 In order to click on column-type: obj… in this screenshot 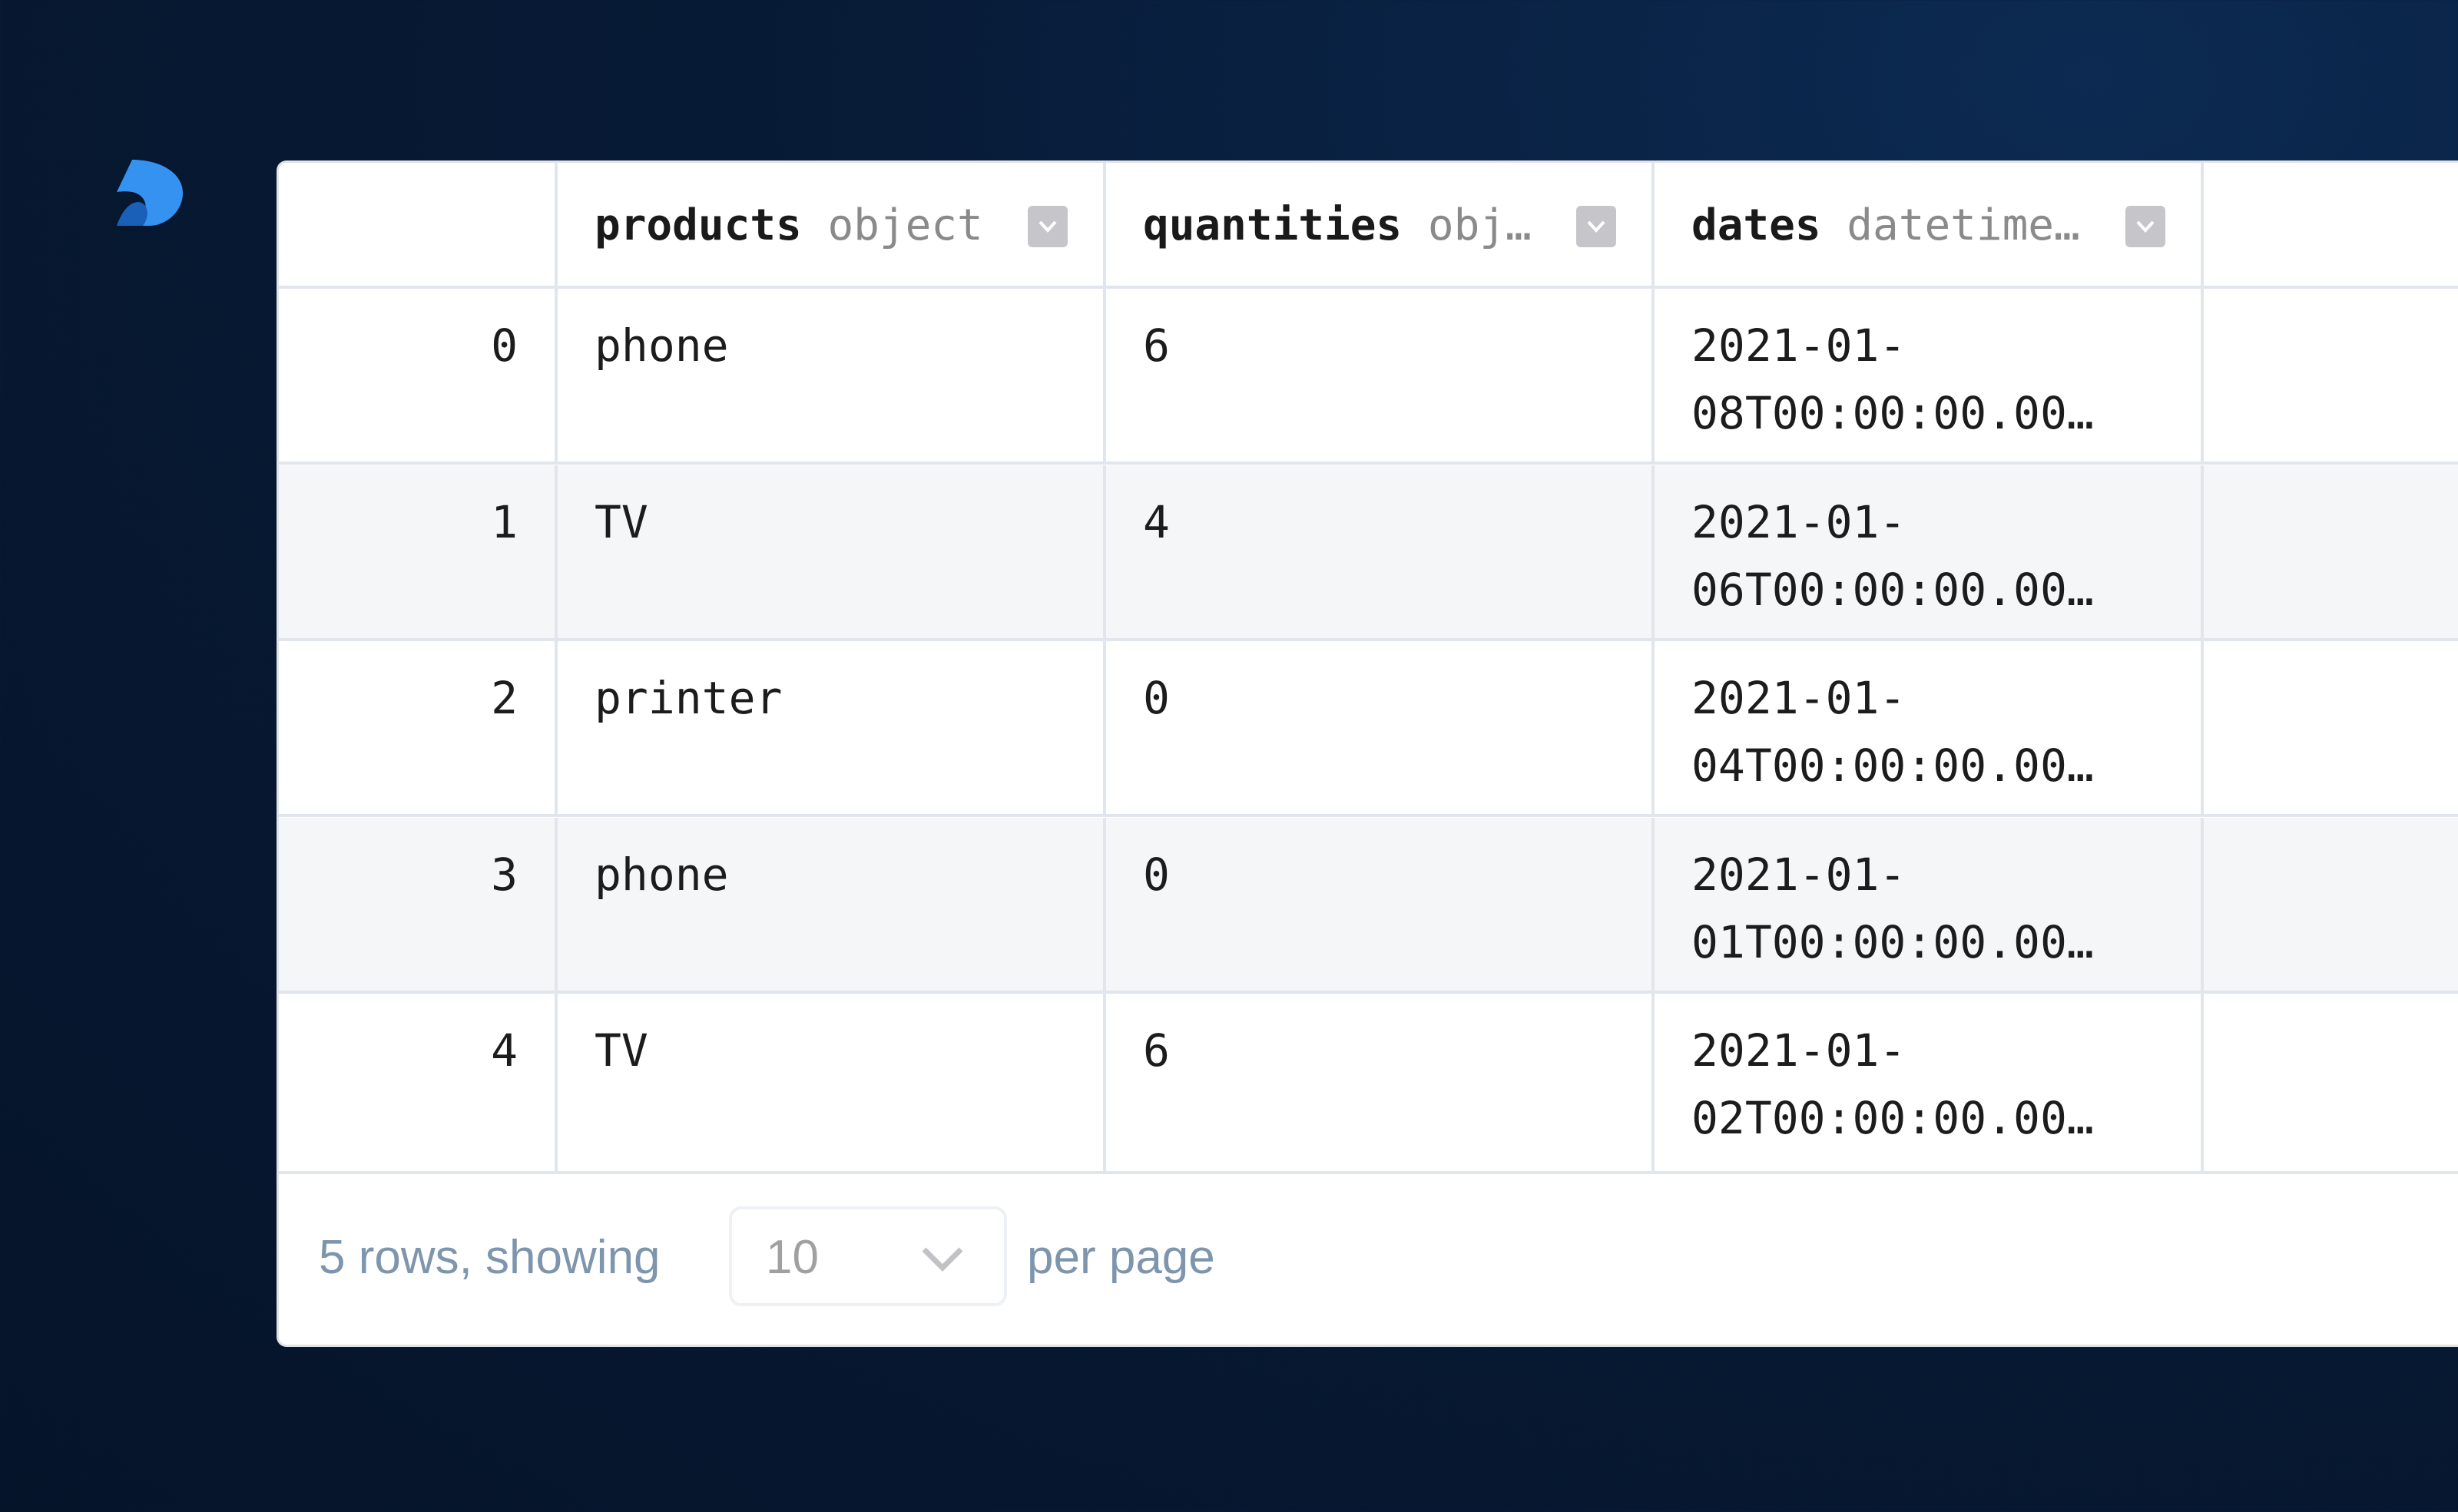, I will do `click(1479, 225)`.